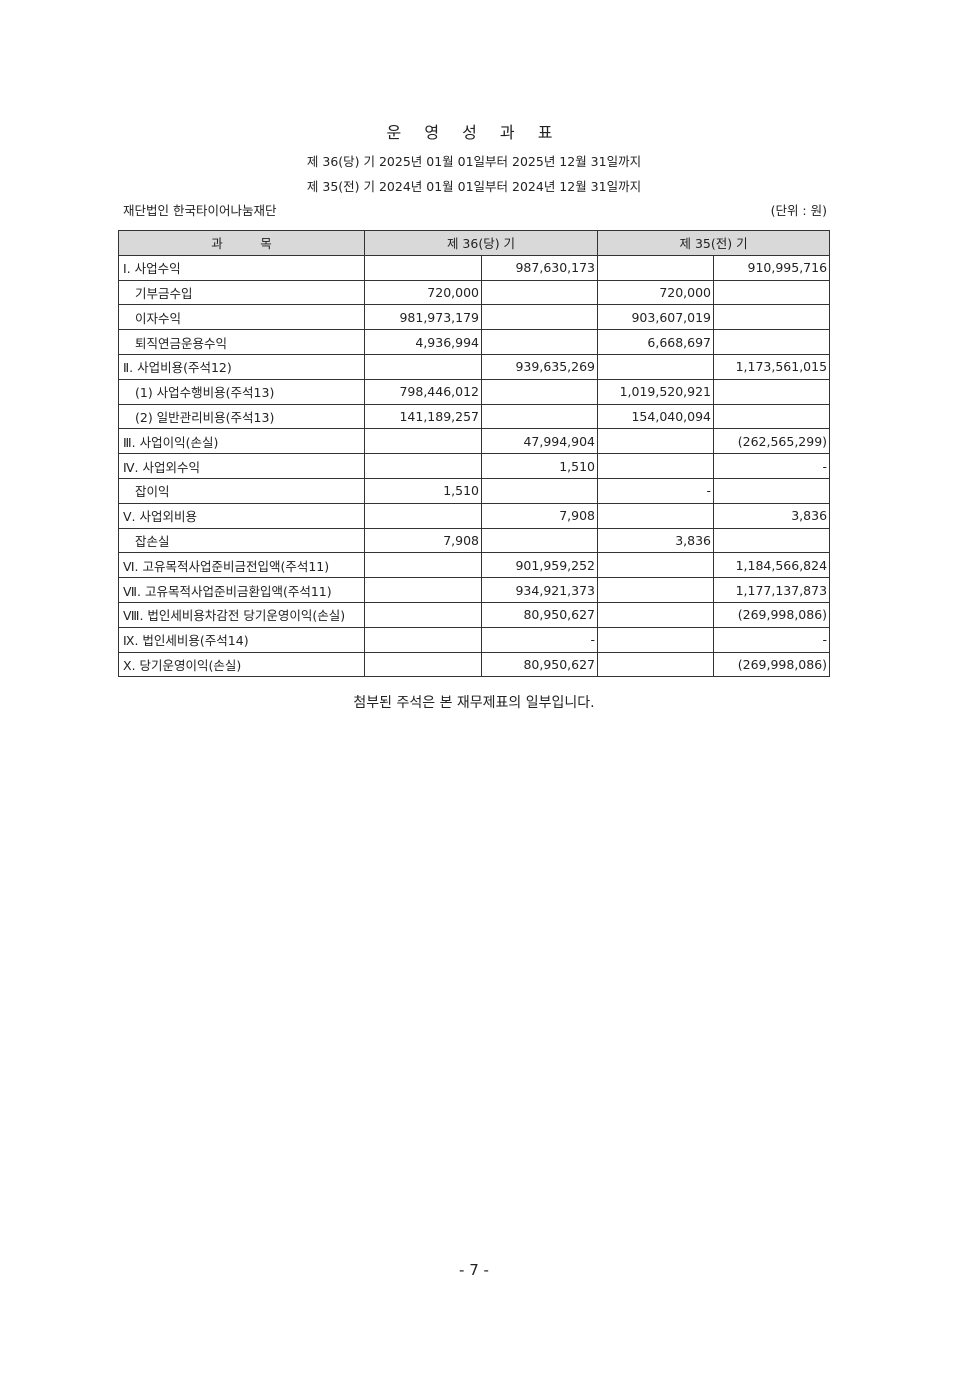  I want to click on amount-cell: 47,994,904, so click(539, 441).